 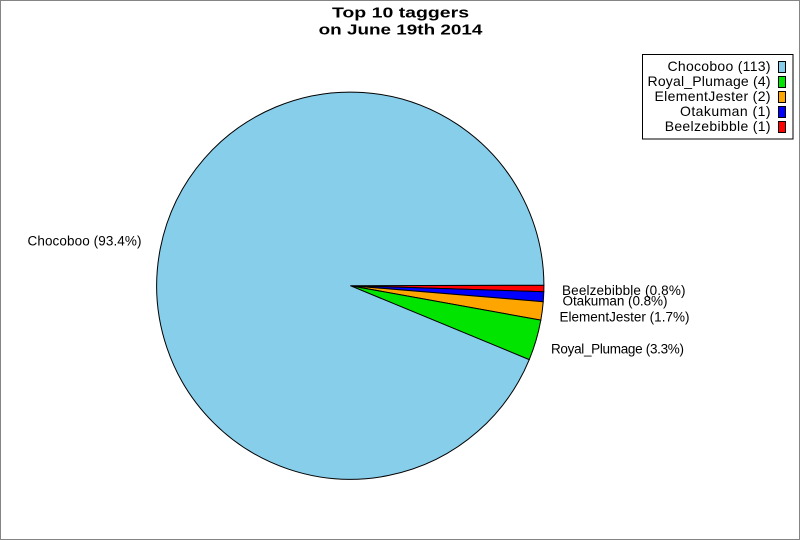 What do you see at coordinates (85, 240) in the screenshot?
I see `svg-text: Chocoboo (93.4%)` at bounding box center [85, 240].